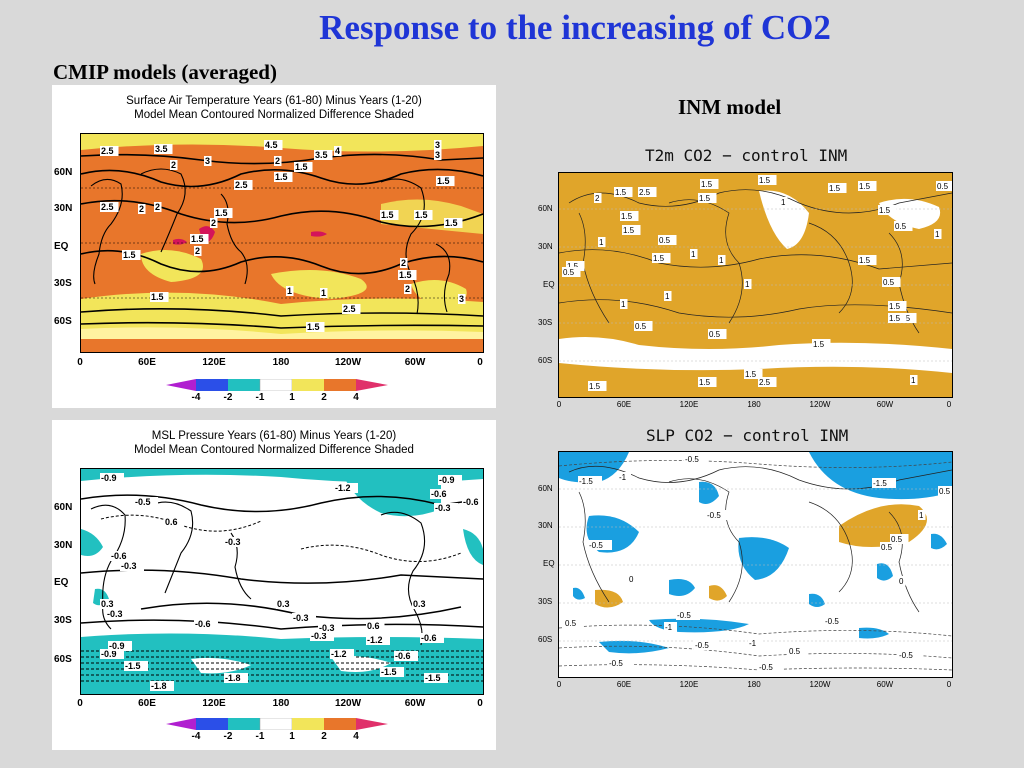 This screenshot has height=768, width=1024. What do you see at coordinates (624, 404) in the screenshot?
I see `lon-label: 60E` at bounding box center [624, 404].